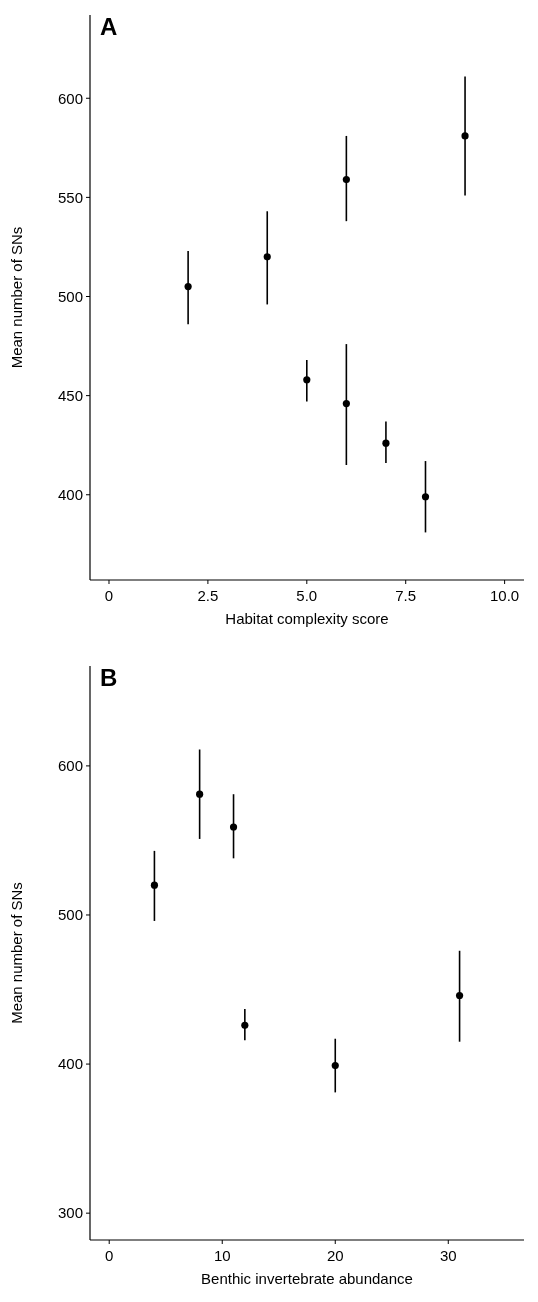 The width and height of the screenshot is (538, 1302). I want to click on x-tick-label: 10.0, so click(505, 595).